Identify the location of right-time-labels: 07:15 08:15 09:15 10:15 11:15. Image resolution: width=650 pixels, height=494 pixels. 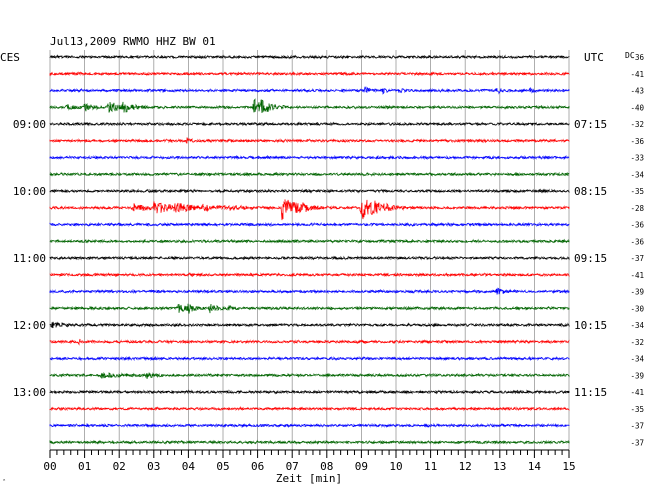
(590, 258).